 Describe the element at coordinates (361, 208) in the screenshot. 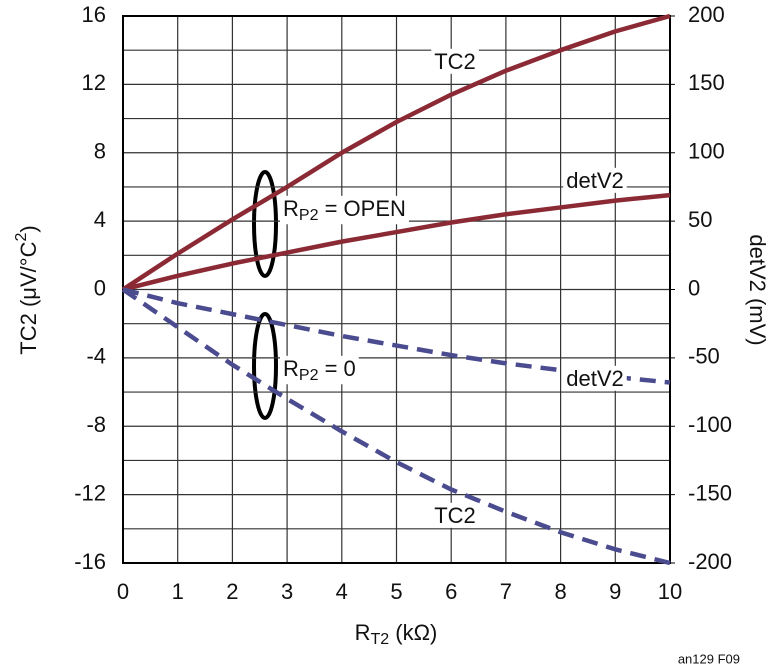

I see `annotation-rest: = OPEN` at that location.